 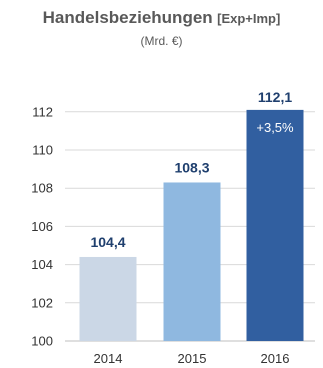 I want to click on x-axis-ticks: 2014 2015 2016, so click(x=192, y=358).